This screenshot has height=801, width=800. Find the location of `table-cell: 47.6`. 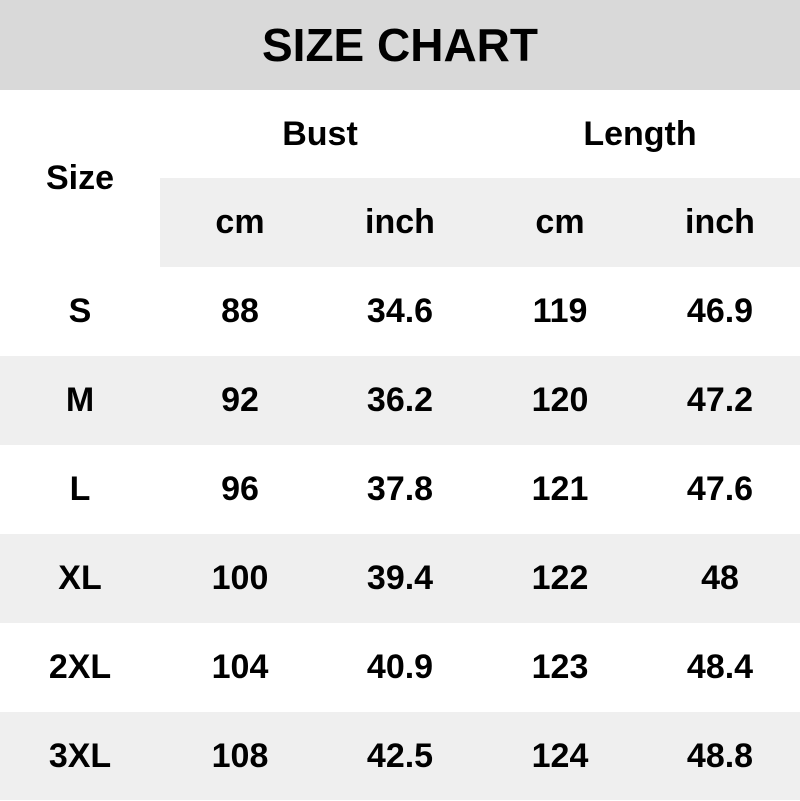

table-cell: 47.6 is located at coordinates (720, 489).